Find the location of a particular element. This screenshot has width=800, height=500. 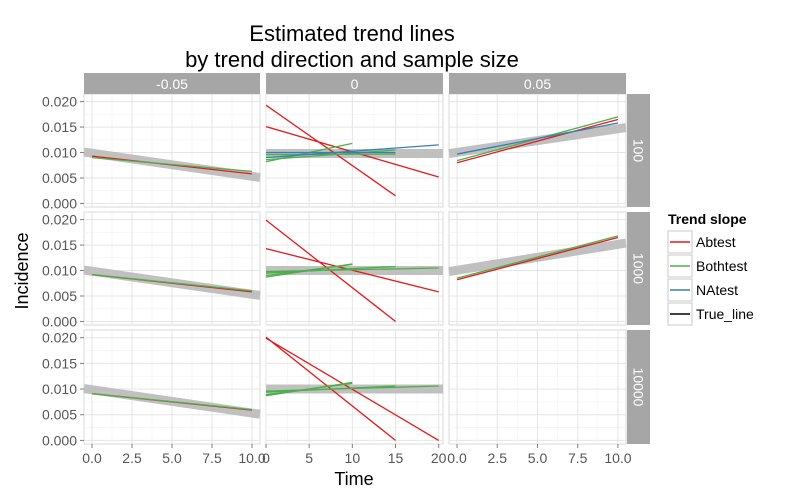

chart-title-line-2: by trend direction and sample size is located at coordinates (352, 59).